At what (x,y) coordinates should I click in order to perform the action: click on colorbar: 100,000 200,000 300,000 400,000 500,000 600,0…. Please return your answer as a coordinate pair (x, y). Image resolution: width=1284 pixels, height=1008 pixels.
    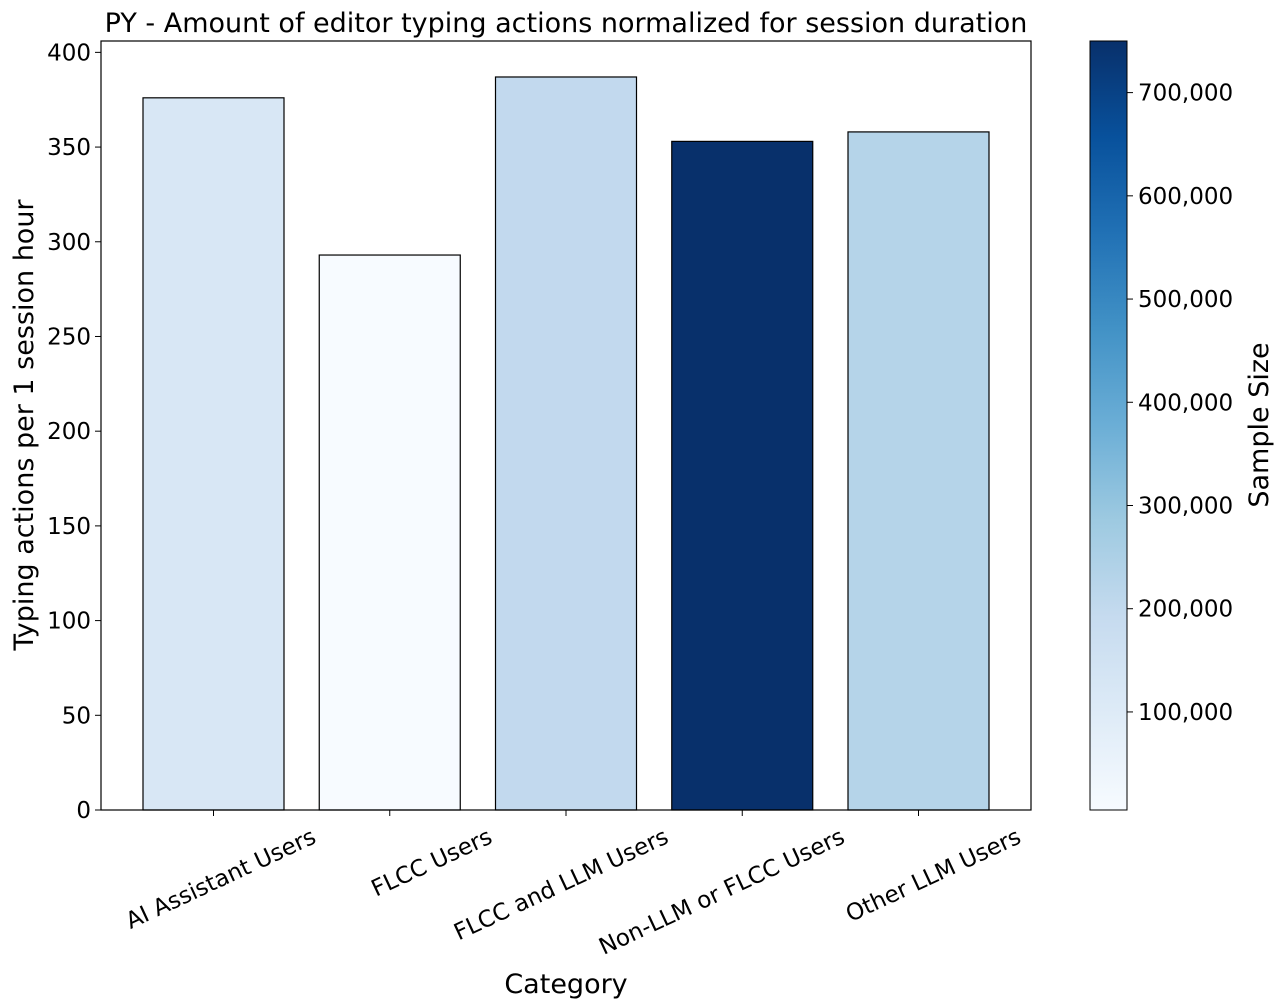
    Looking at the image, I should click on (1182, 425).